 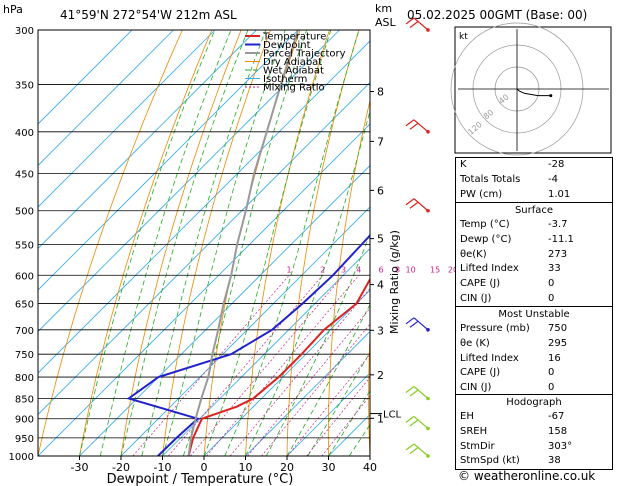 I want to click on hodograph-trace, so click(x=533, y=92).